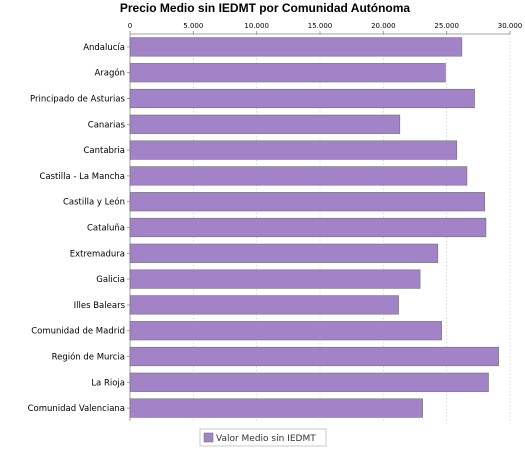 The height and width of the screenshot is (450, 525). What do you see at coordinates (109, 73) in the screenshot?
I see `category-label: Aragón` at bounding box center [109, 73].